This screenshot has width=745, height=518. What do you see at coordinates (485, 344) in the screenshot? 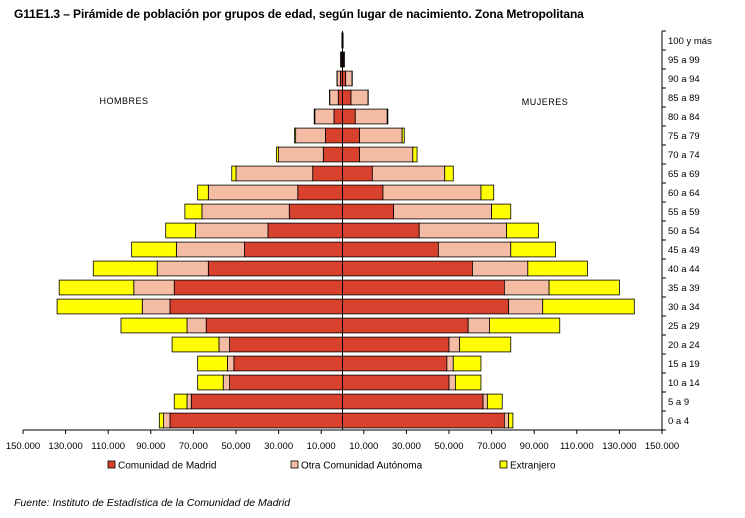
I see `bar-women-20-a-24-extranjero` at bounding box center [485, 344].